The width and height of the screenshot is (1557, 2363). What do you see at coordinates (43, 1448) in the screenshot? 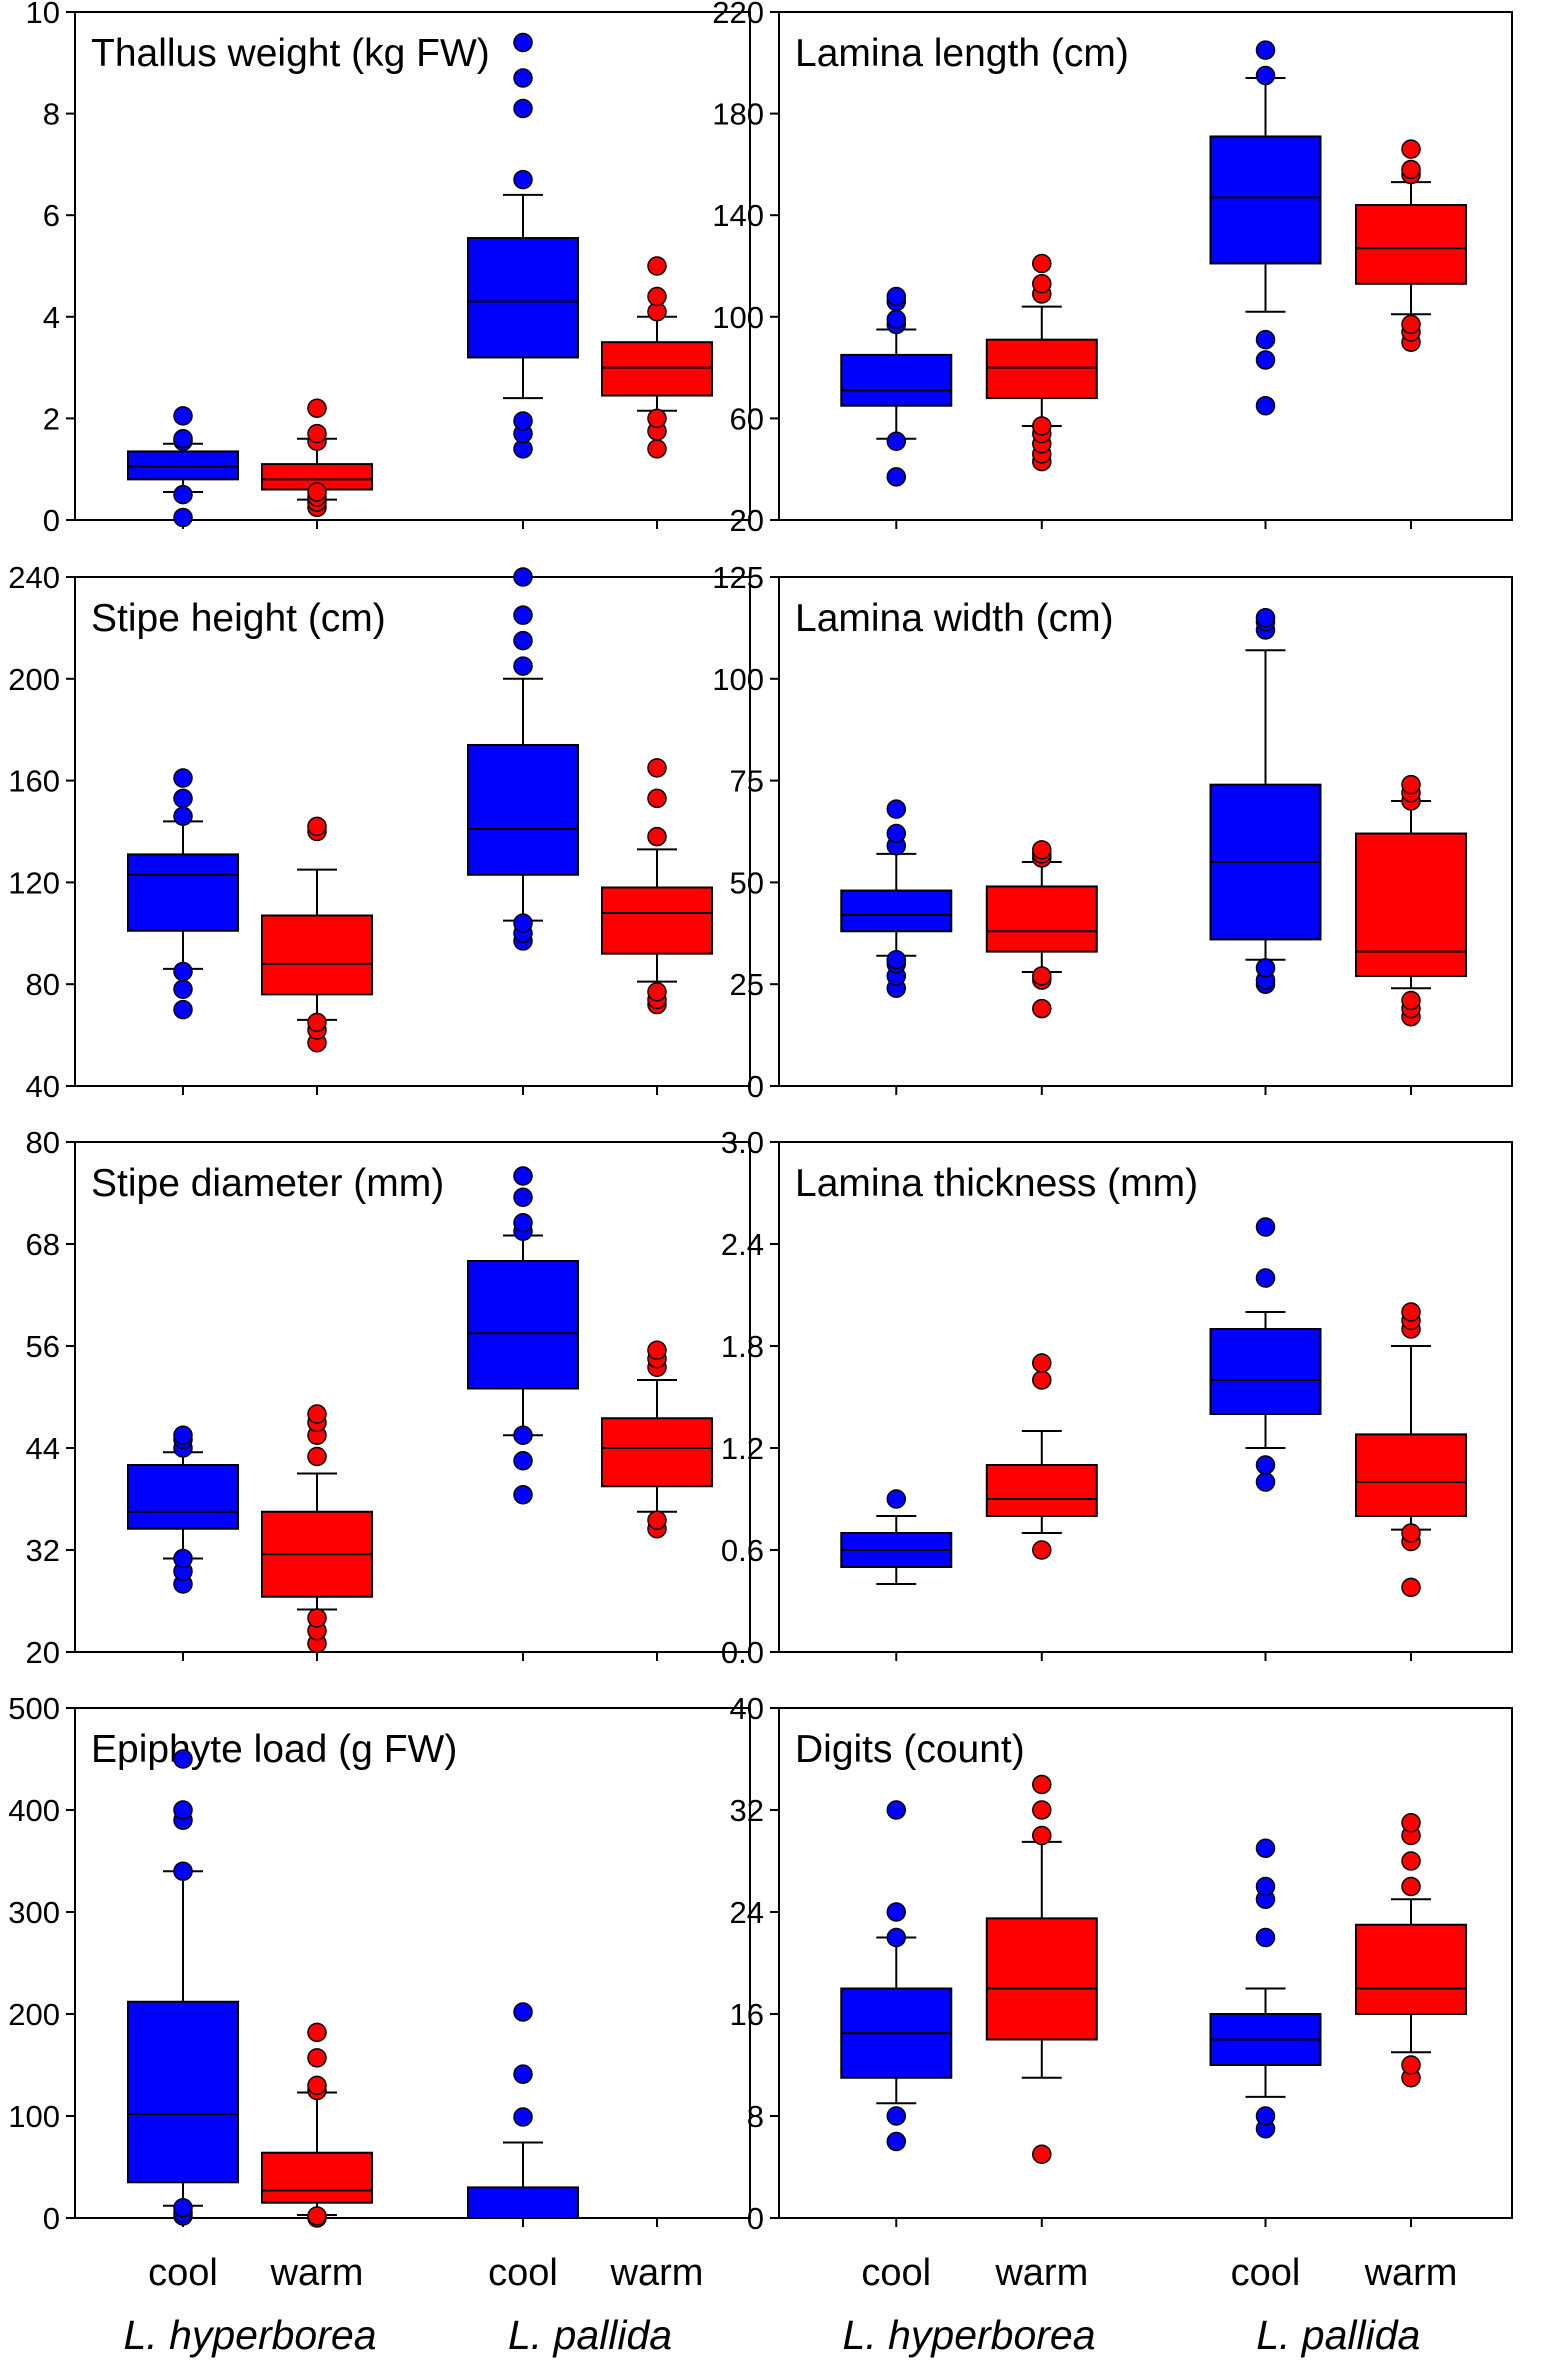
I see `y-tick-label: 44` at bounding box center [43, 1448].